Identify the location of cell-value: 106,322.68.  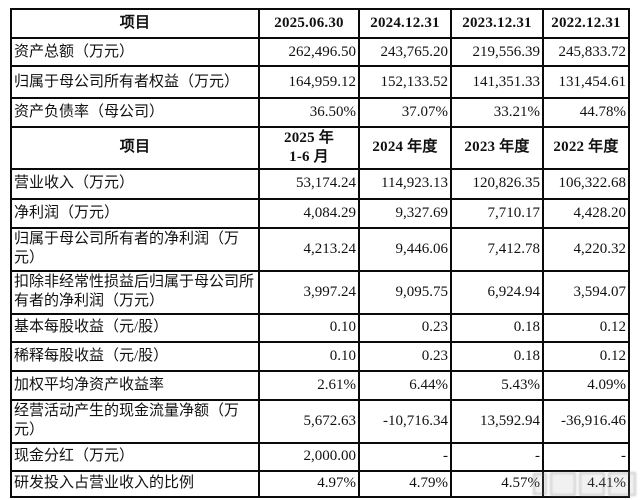
(586, 183).